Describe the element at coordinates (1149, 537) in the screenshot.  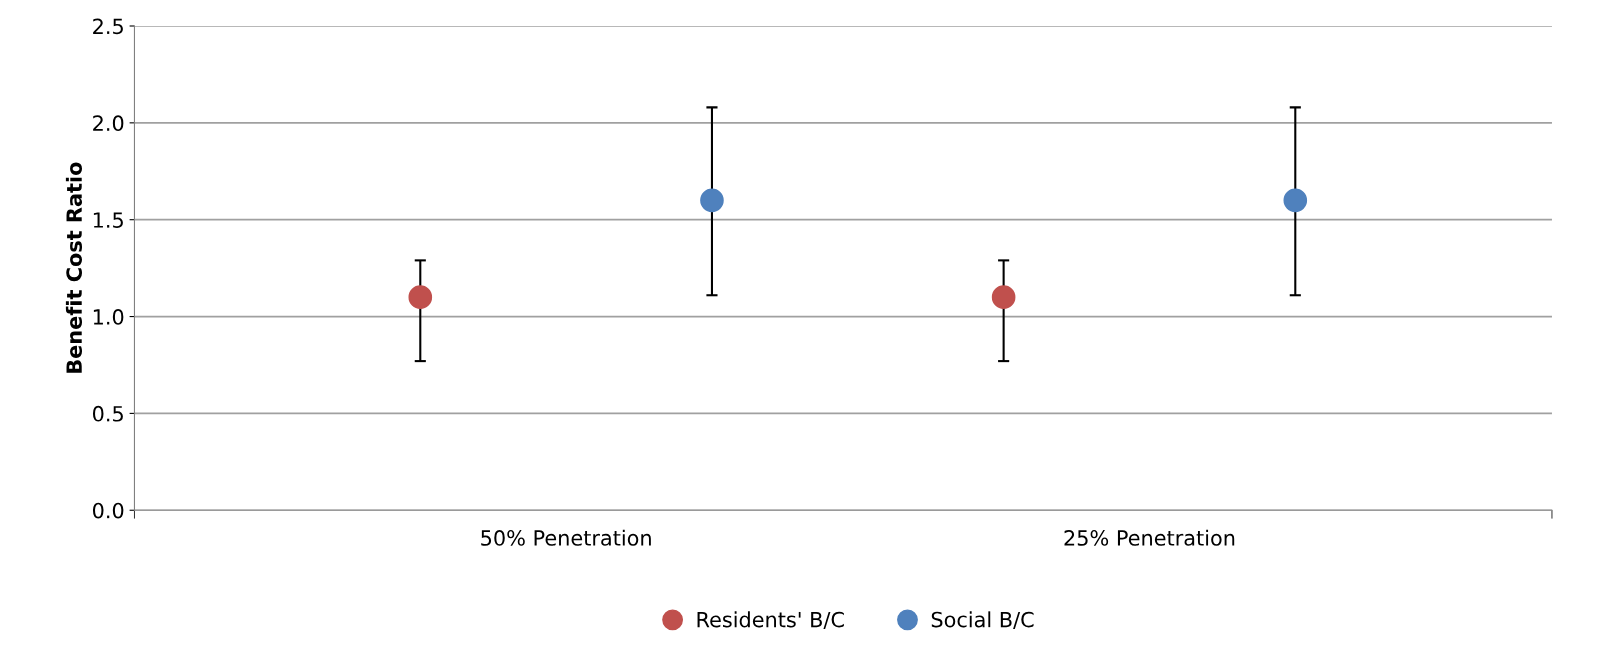
I see `x-tick-label: 25% Penetration` at that location.